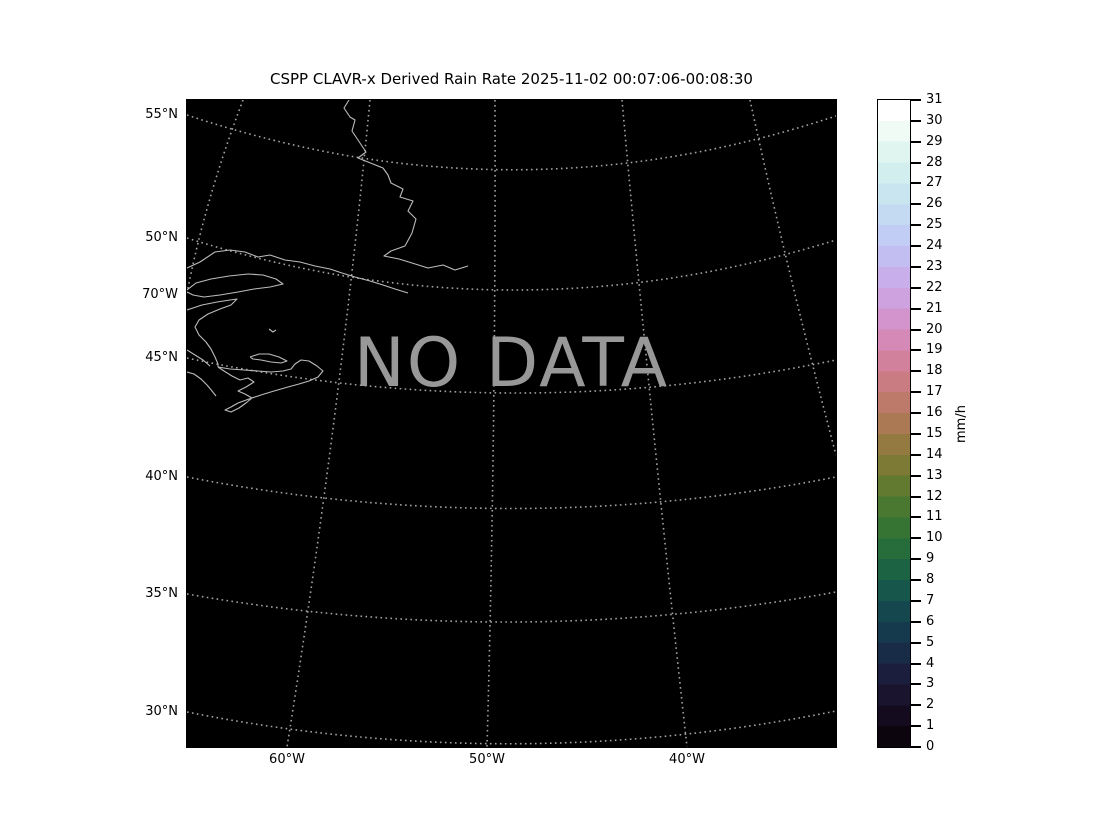  What do you see at coordinates (930, 621) in the screenshot?
I see `colorbar-tick-label: 6` at bounding box center [930, 621].